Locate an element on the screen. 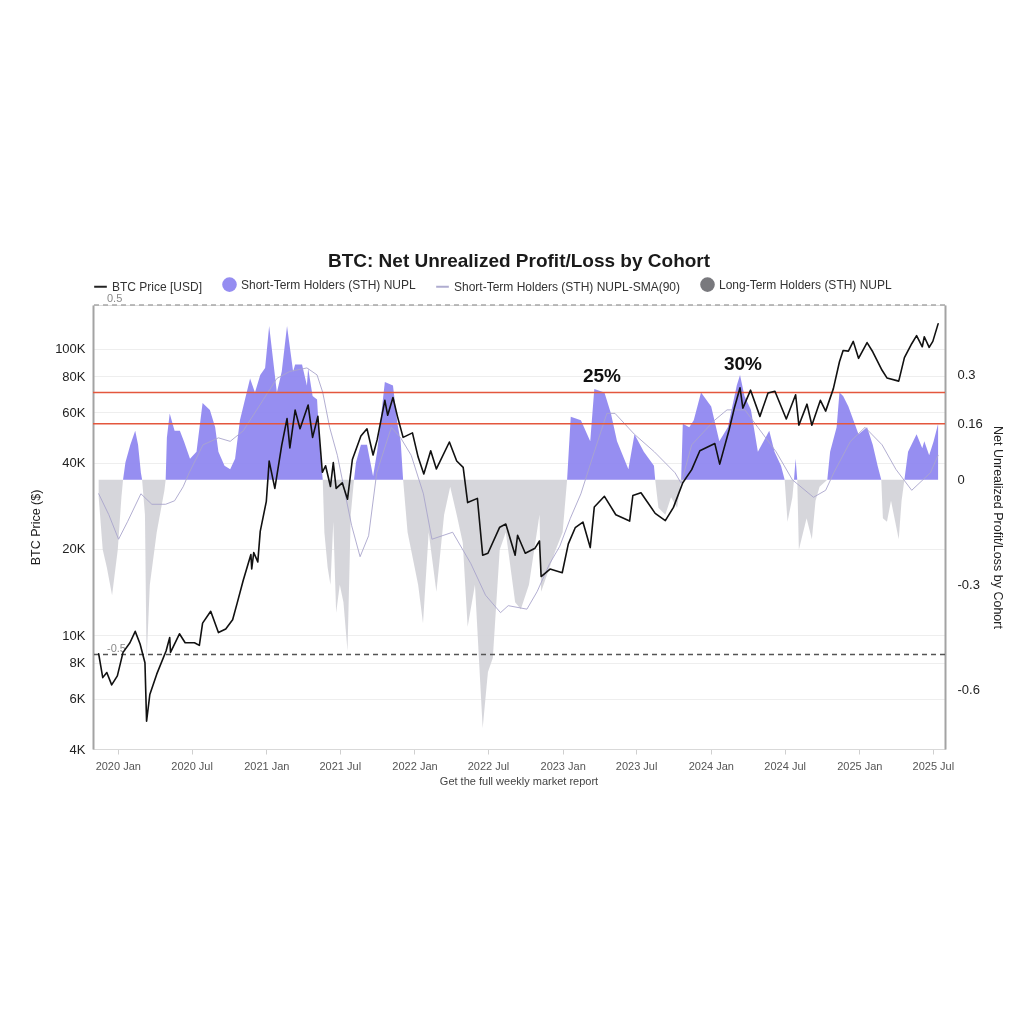 The height and width of the screenshot is (1024, 1024). ref-line-label: 0.5 is located at coordinates (115, 298).